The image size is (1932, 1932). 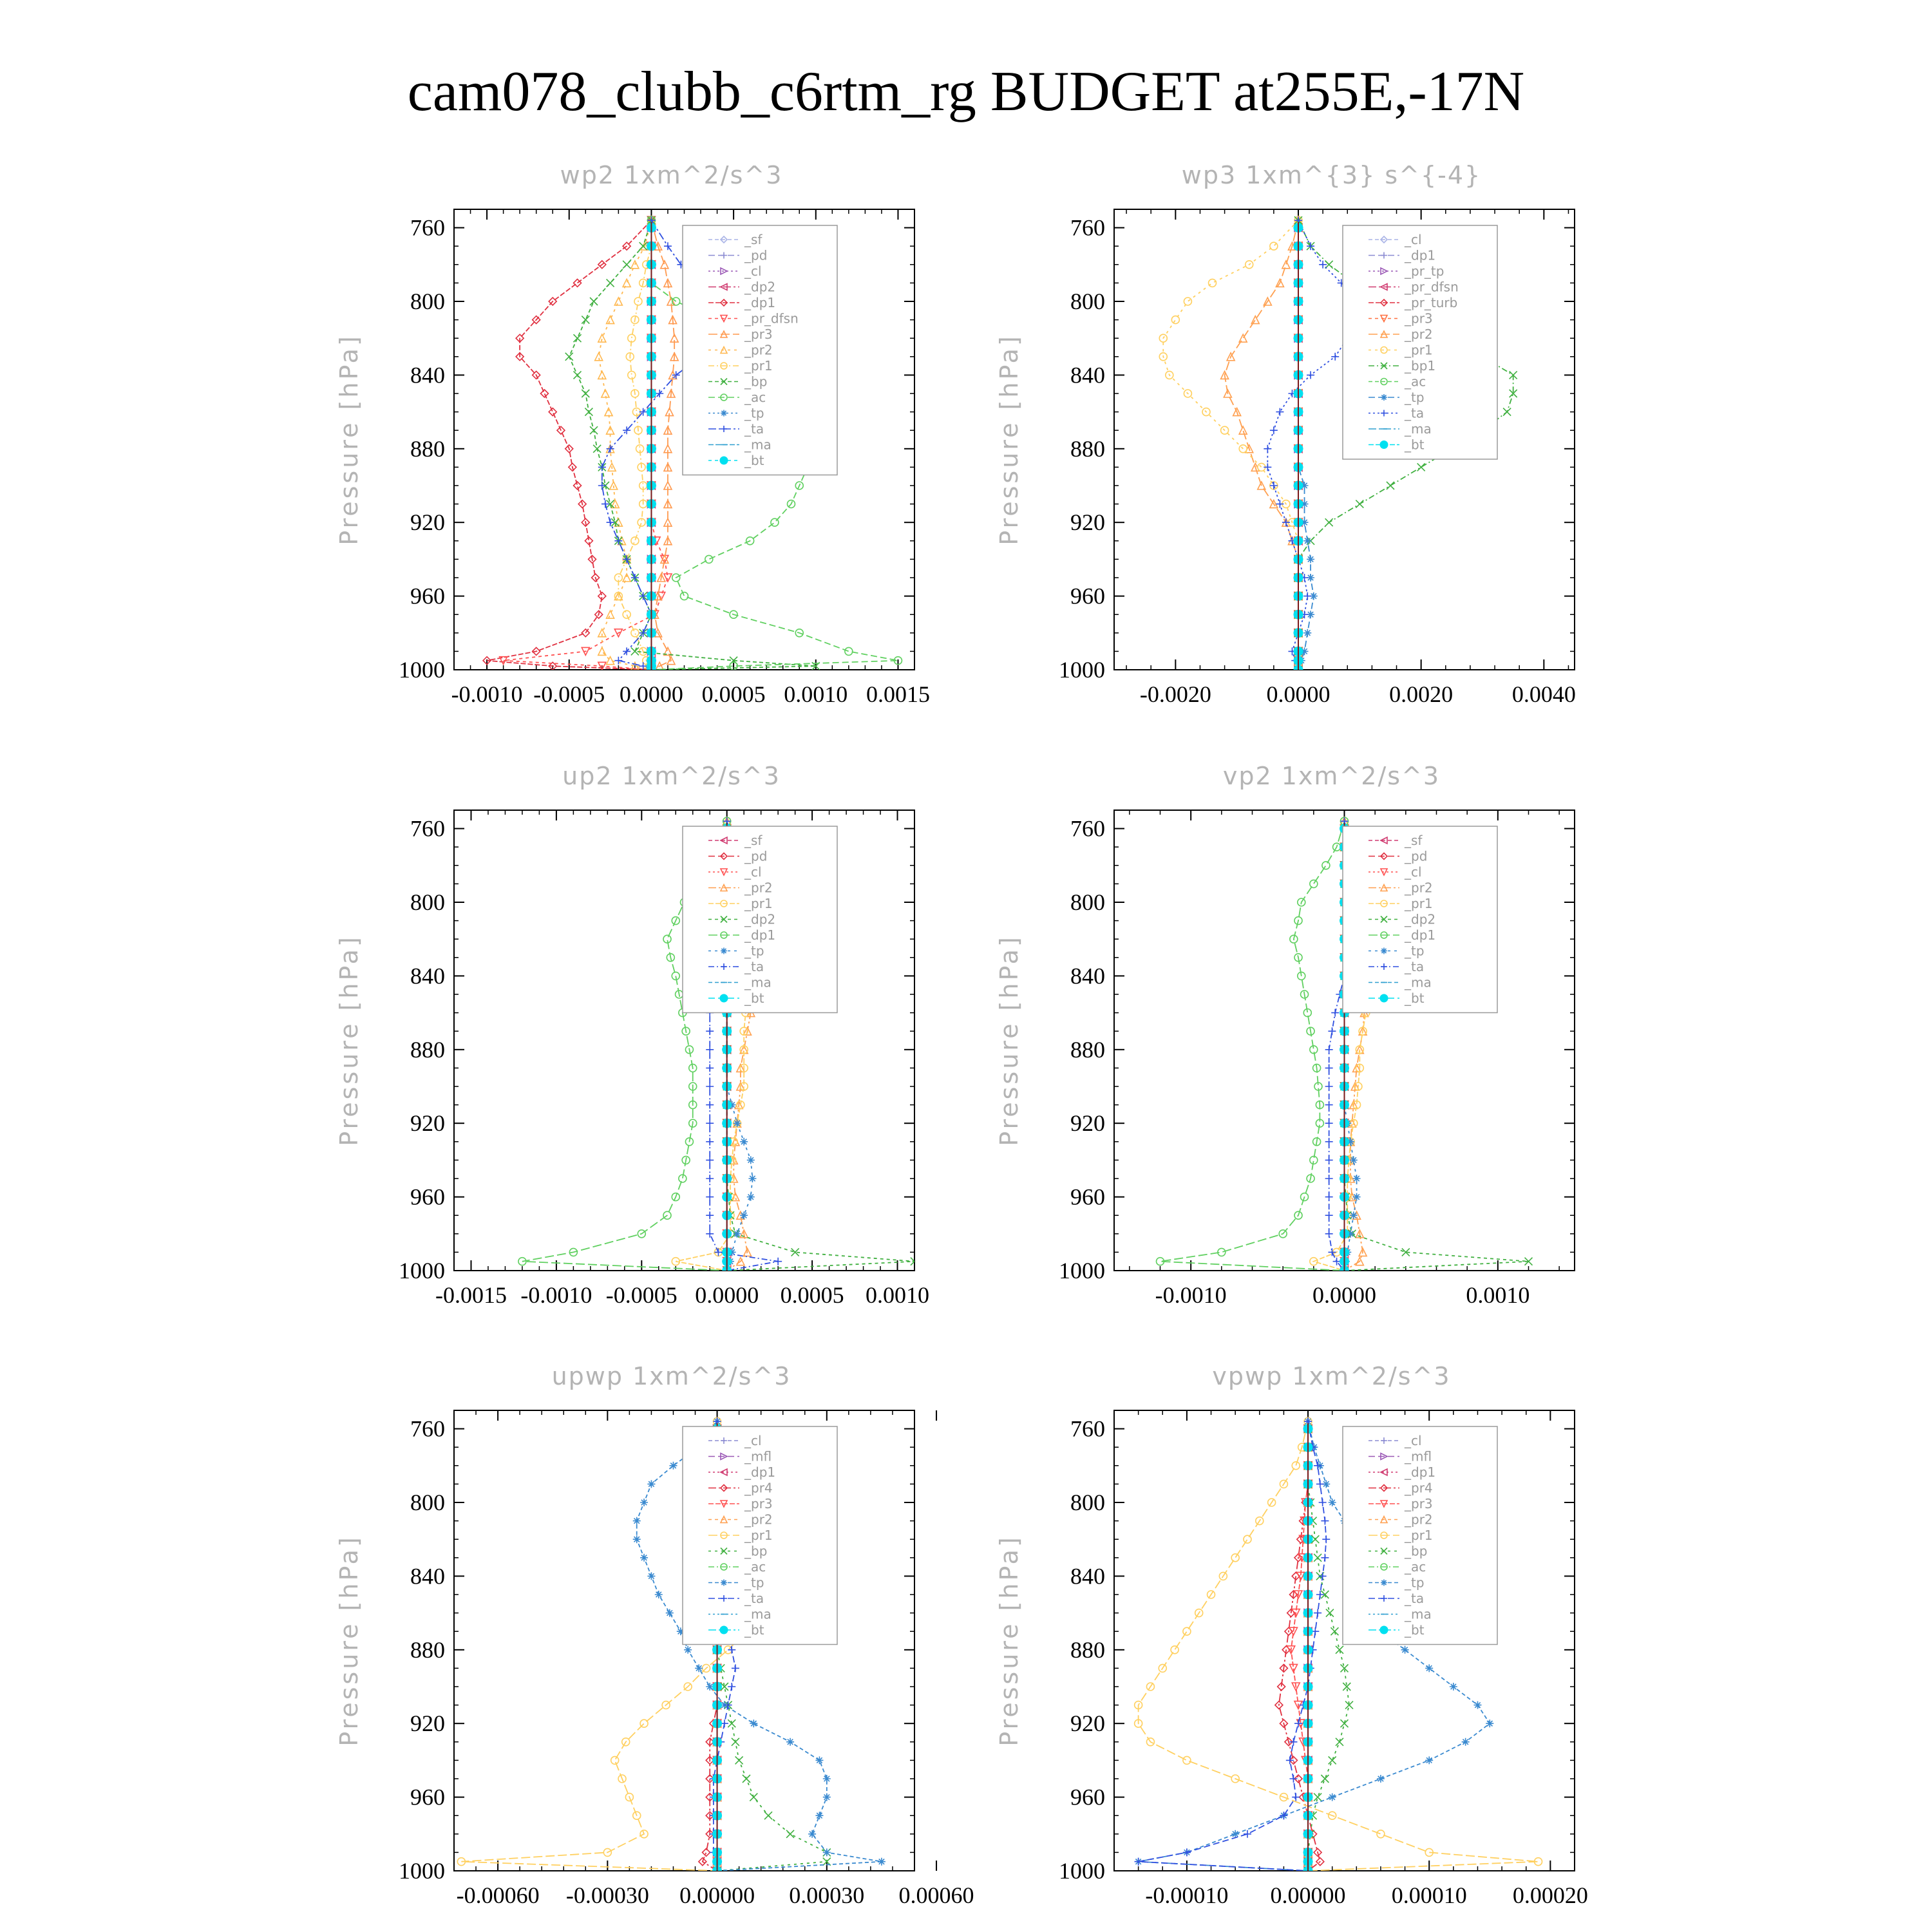 I want to click on legend: _sf_pd_cl_pr2_pr1_dp2_dp1_tp_ta_ma_bt, so click(x=760, y=920).